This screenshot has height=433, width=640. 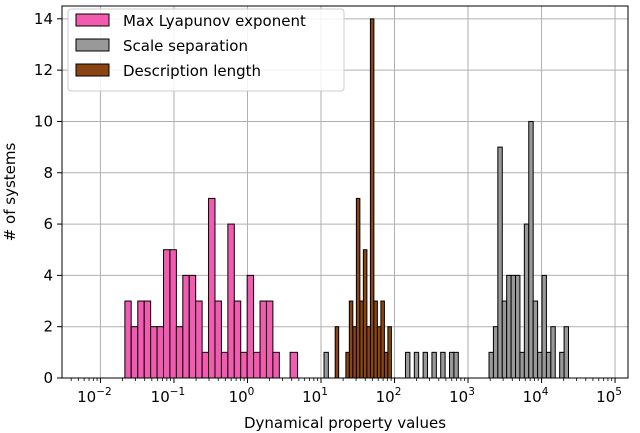 What do you see at coordinates (94, 396) in the screenshot?
I see `x-tick-label: 10⁻²` at bounding box center [94, 396].